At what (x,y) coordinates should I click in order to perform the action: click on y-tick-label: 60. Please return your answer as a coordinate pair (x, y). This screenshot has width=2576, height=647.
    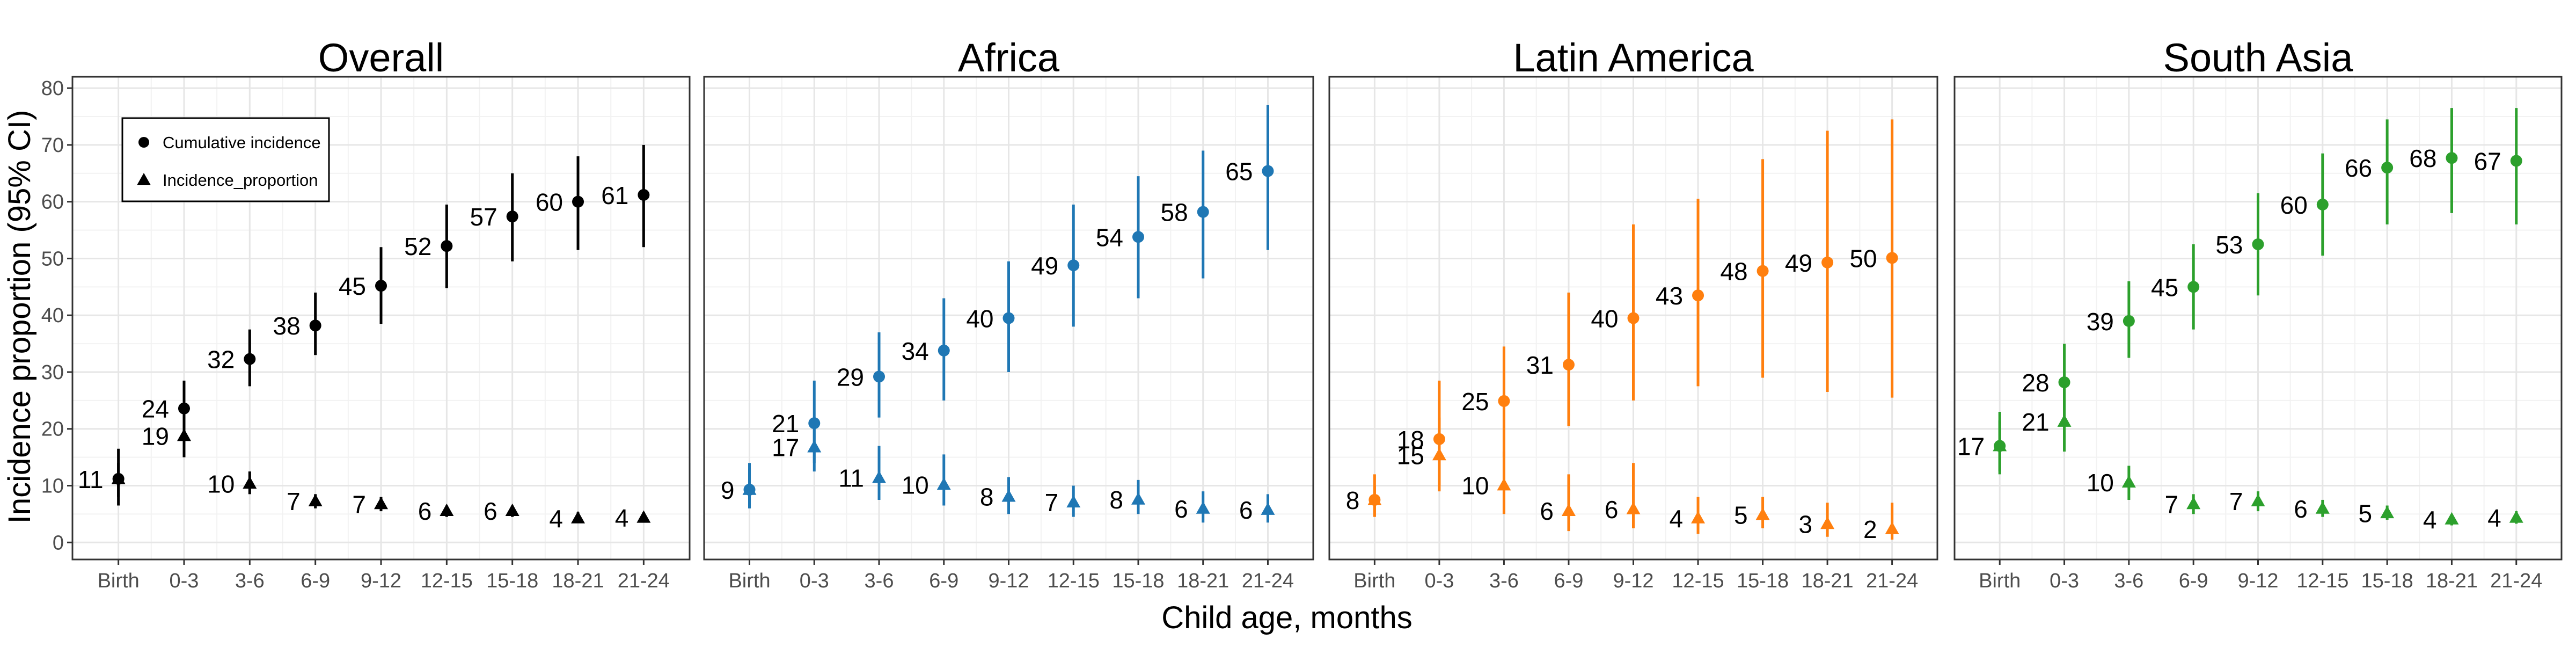
    Looking at the image, I should click on (52, 202).